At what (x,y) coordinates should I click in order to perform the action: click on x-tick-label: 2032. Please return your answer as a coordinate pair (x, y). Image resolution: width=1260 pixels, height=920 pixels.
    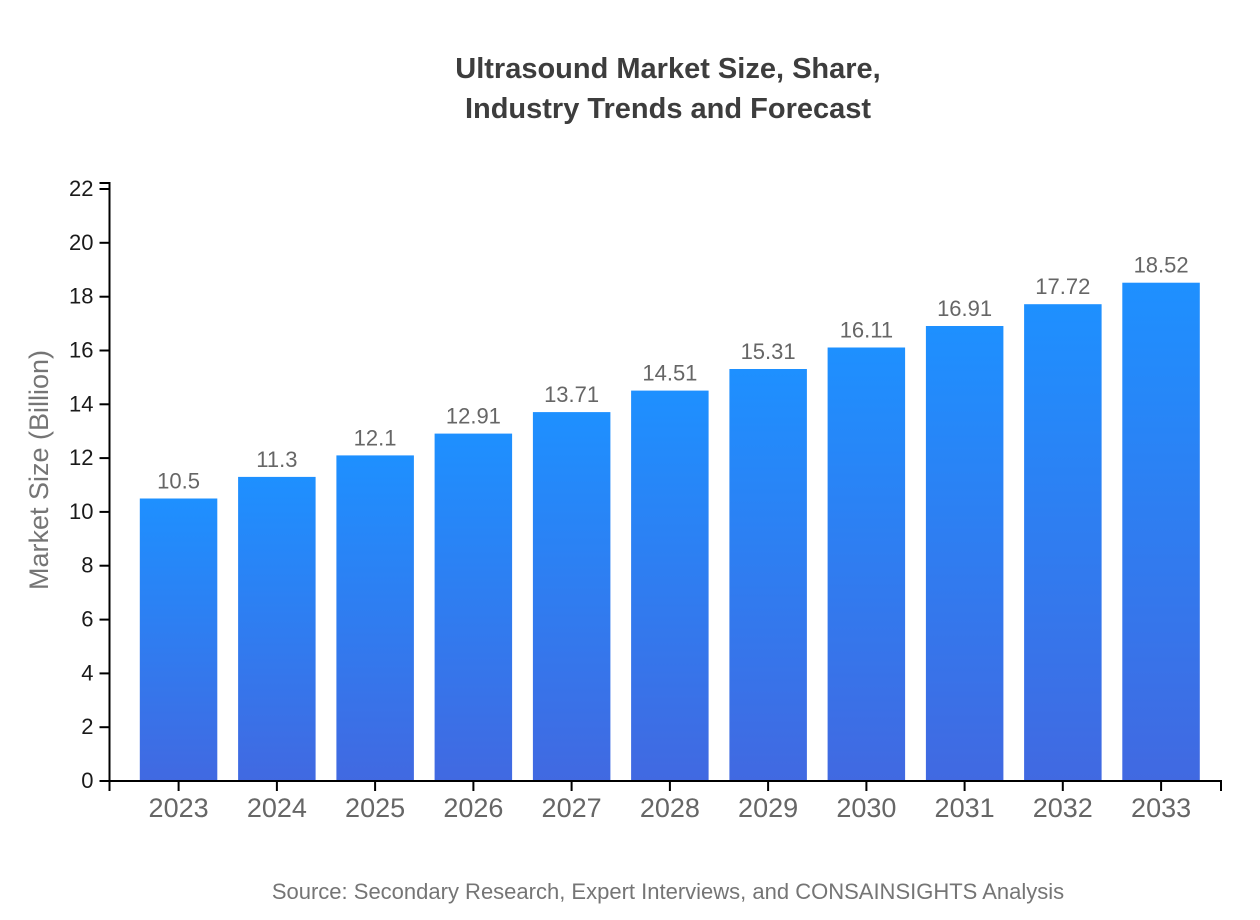
    Looking at the image, I should click on (1063, 808).